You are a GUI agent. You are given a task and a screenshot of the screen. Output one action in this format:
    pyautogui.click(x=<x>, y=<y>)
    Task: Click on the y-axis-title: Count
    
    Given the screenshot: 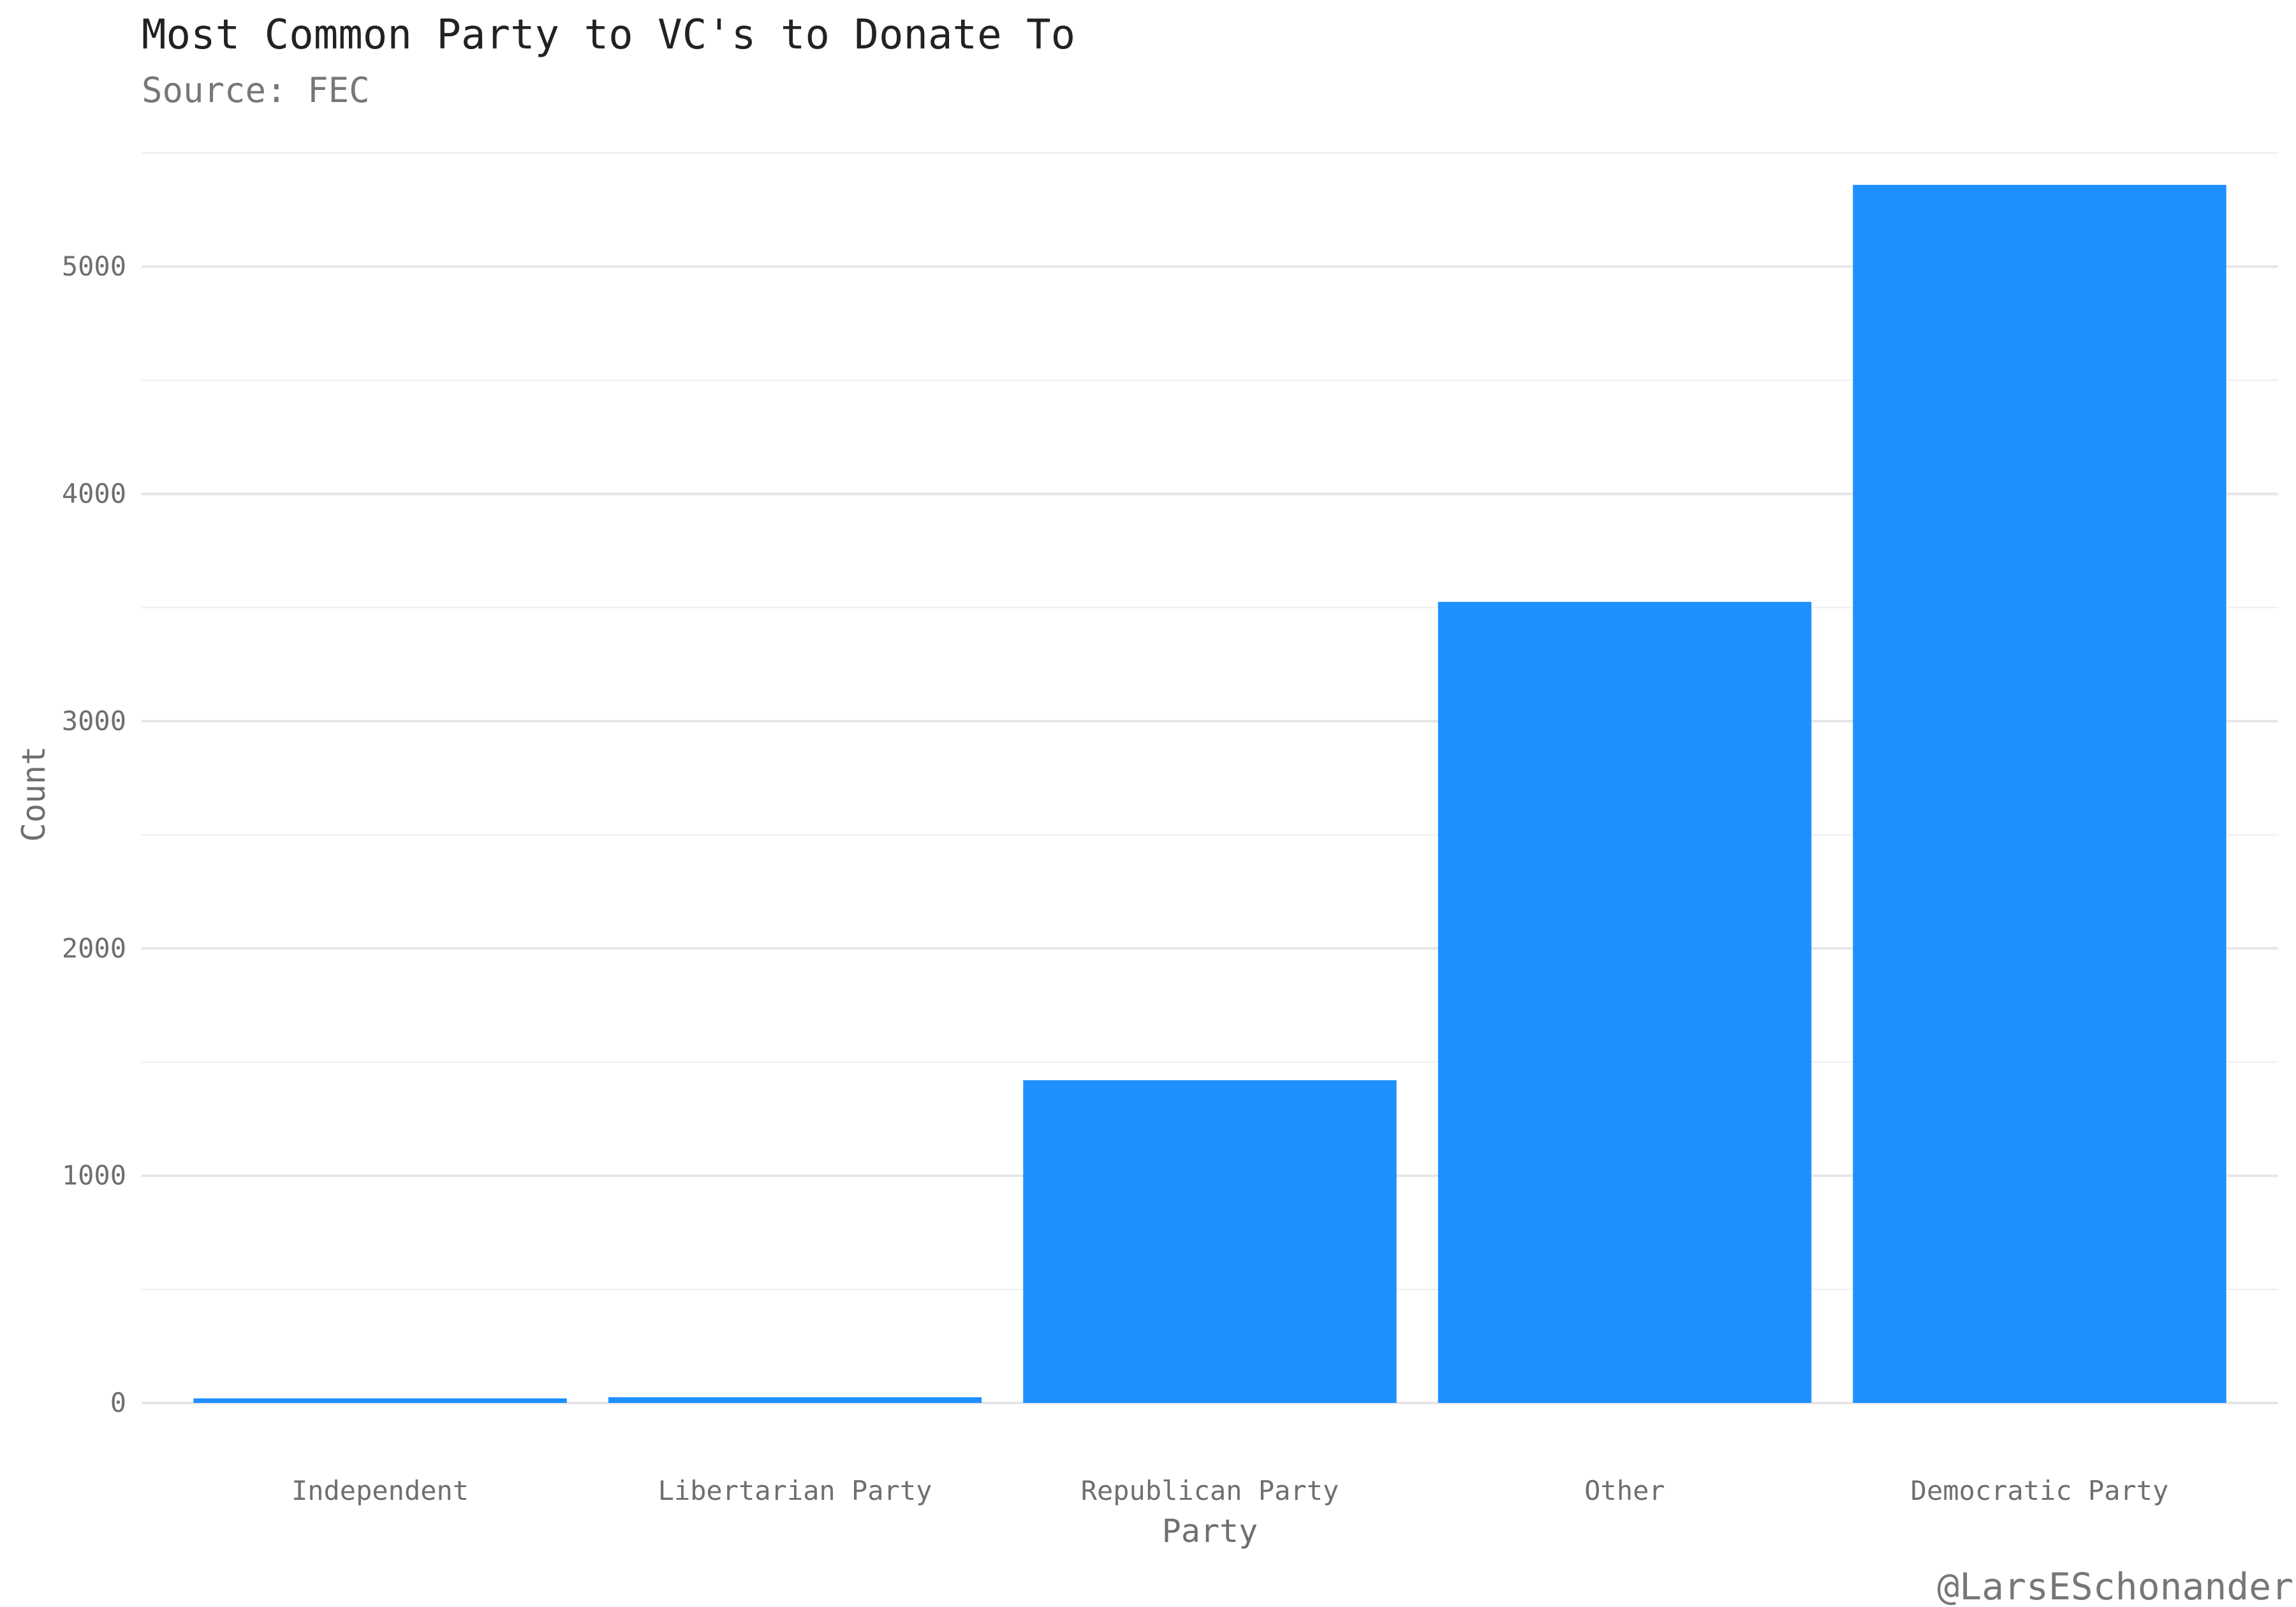 What is the action you would take?
    pyautogui.click(x=33, y=794)
    